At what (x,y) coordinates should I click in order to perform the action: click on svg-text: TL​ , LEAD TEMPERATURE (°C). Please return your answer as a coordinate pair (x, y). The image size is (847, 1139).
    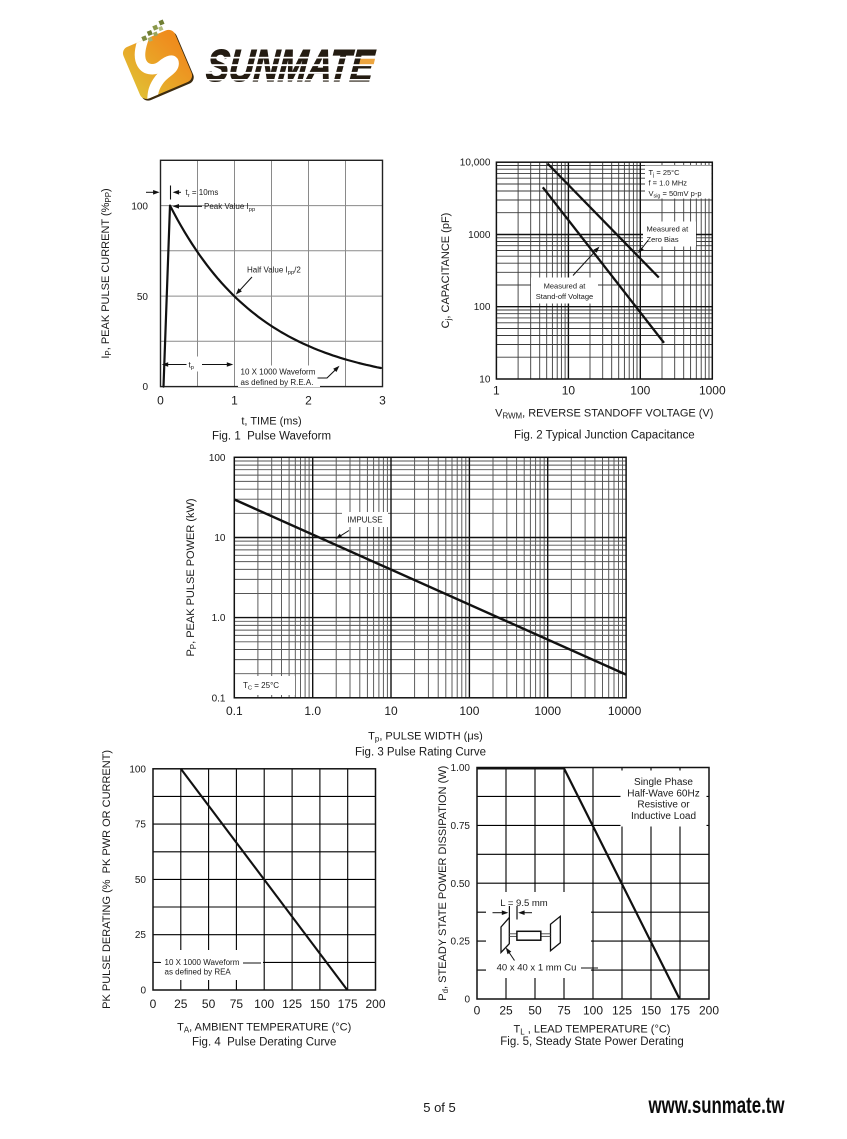
    Looking at the image, I should click on (592, 1030).